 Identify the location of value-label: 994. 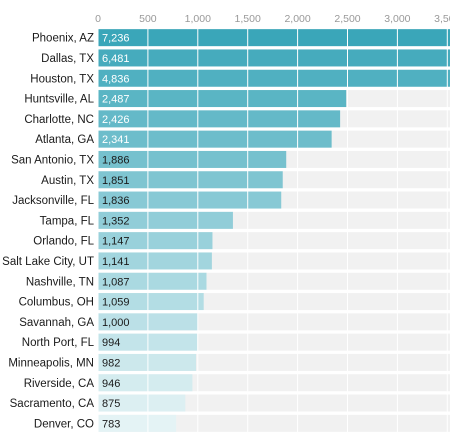
(111, 343).